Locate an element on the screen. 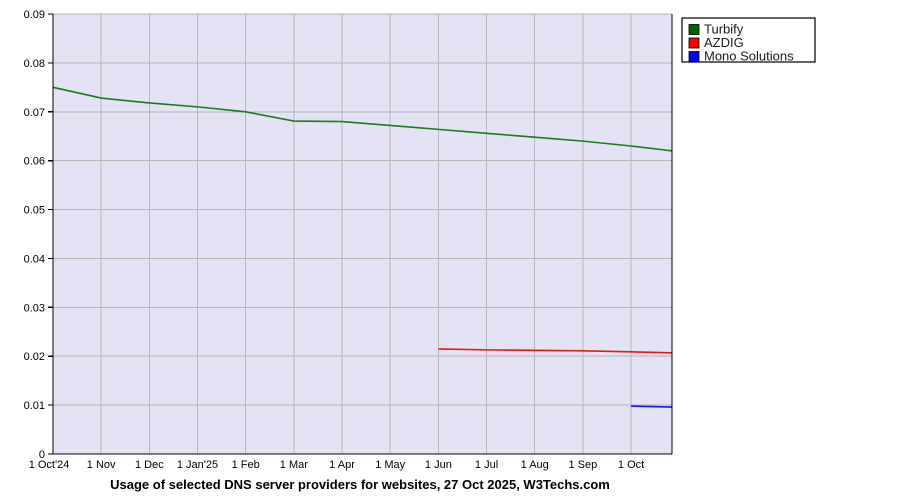 This screenshot has width=900, height=500. x-tick-label: 1 Oct is located at coordinates (631, 465).